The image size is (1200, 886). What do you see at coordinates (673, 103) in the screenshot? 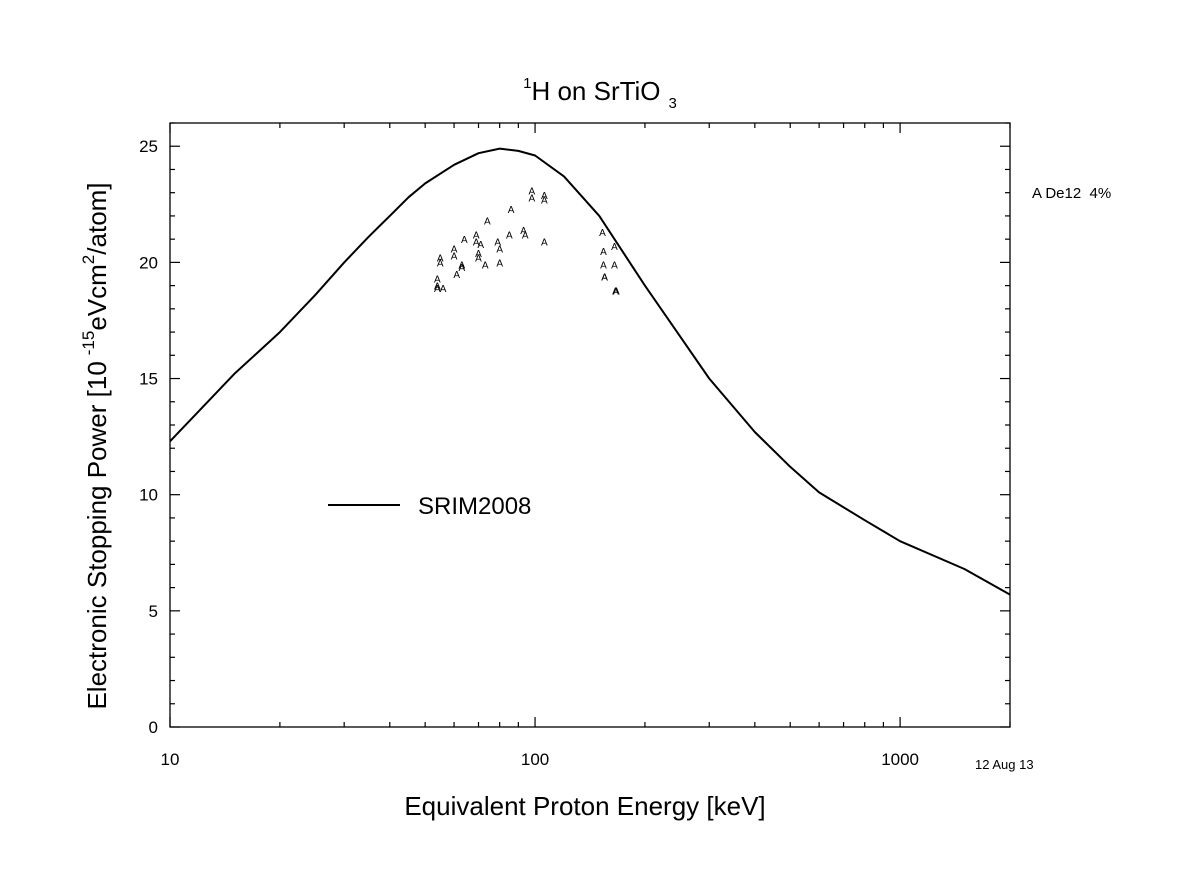
I see `chart-title-subscript: 3` at bounding box center [673, 103].